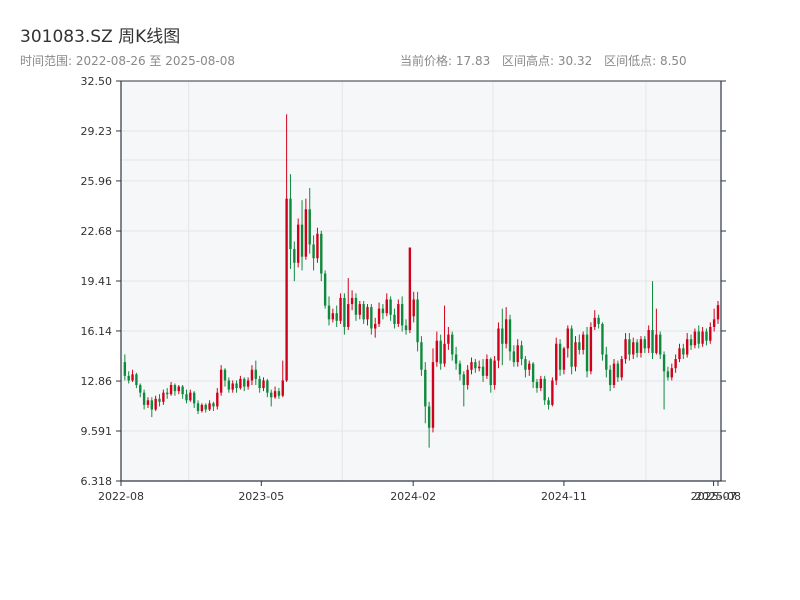 This screenshot has height=600, width=800. What do you see at coordinates (100, 37) in the screenshot?
I see `chart-title: 301083.SZ 周K线图` at bounding box center [100, 37].